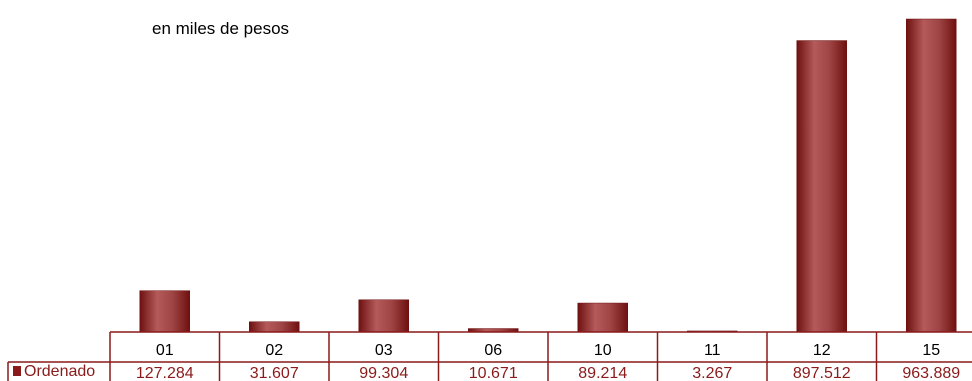 This screenshot has height=381, width=972. Describe the element at coordinates (493, 373) in the screenshot. I see `value-label: 10.671` at that location.